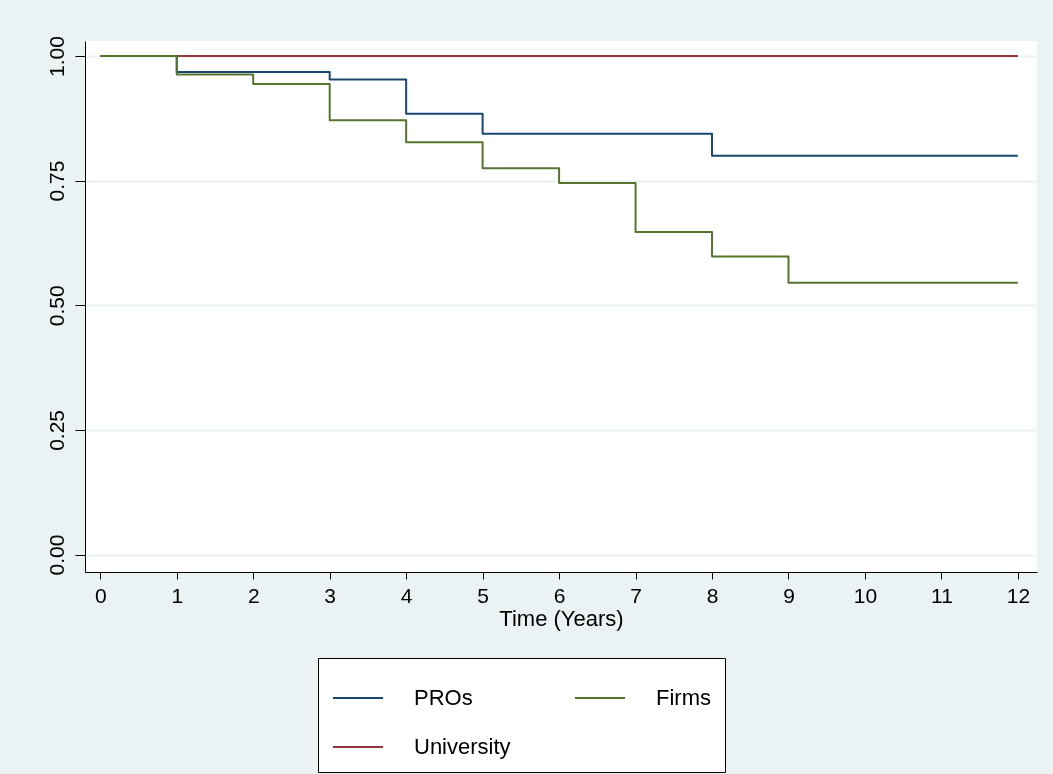 The image size is (1053, 774). Describe the element at coordinates (1018, 595) in the screenshot. I see `x-tick-label: 12` at that location.